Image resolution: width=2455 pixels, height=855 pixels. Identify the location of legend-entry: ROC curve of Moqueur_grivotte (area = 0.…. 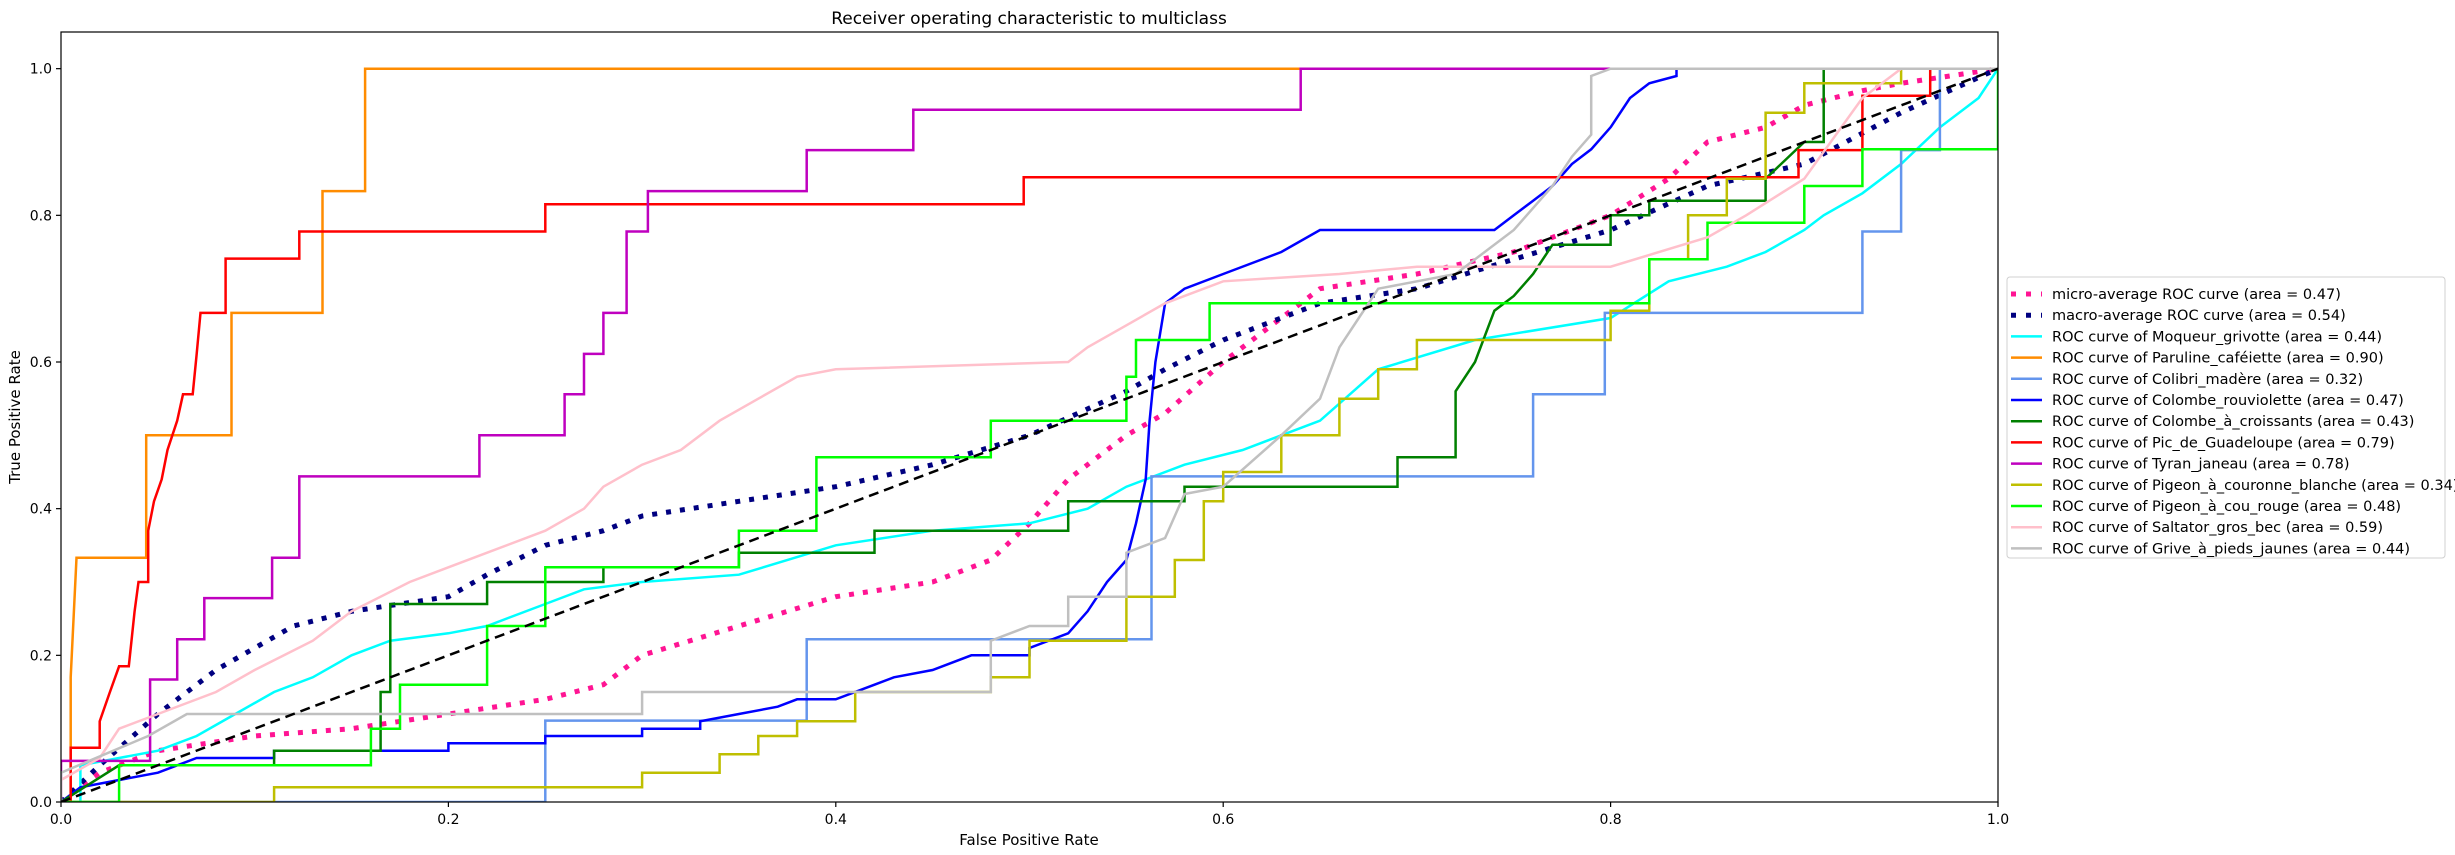
(2217, 337).